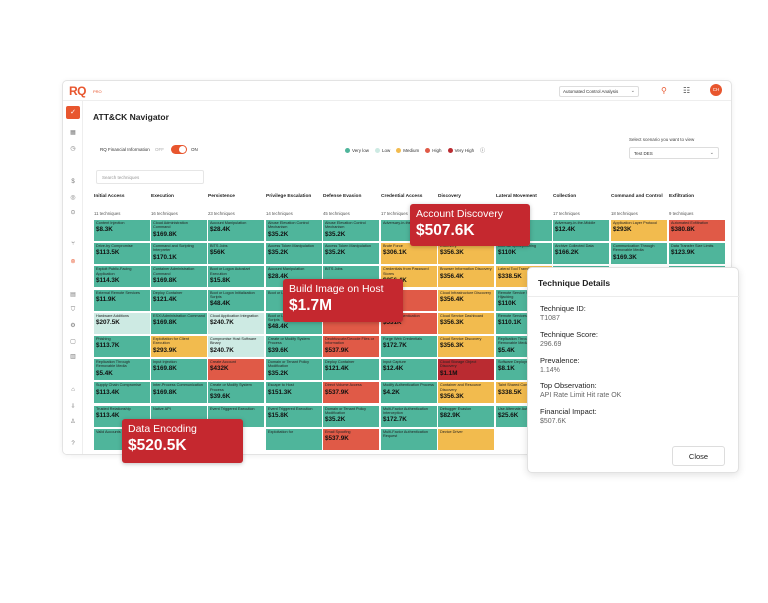  What do you see at coordinates (664, 90) in the screenshot?
I see `notification-icon: ⚲` at bounding box center [664, 90].